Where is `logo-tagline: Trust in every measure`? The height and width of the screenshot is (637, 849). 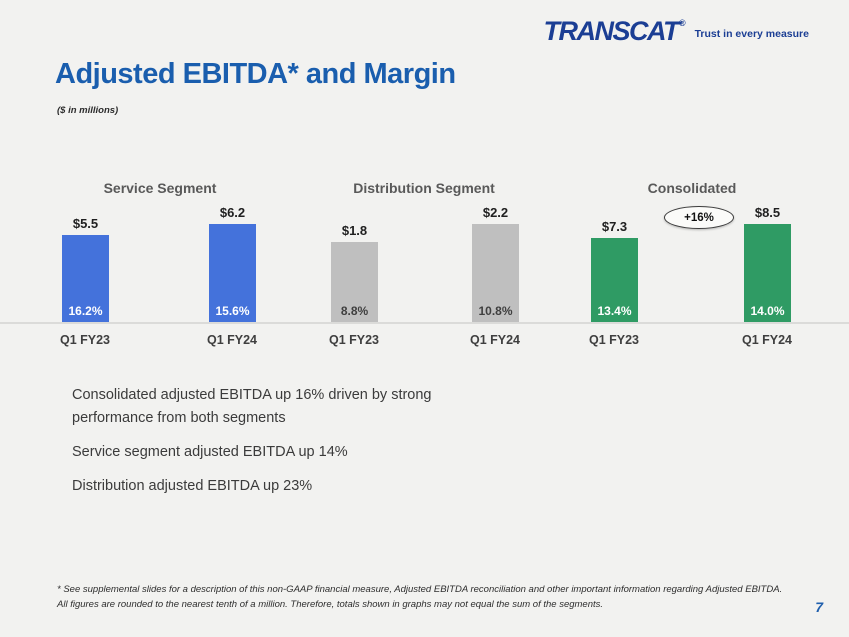
logo-tagline: Trust in every measure is located at coordinates (751, 34).